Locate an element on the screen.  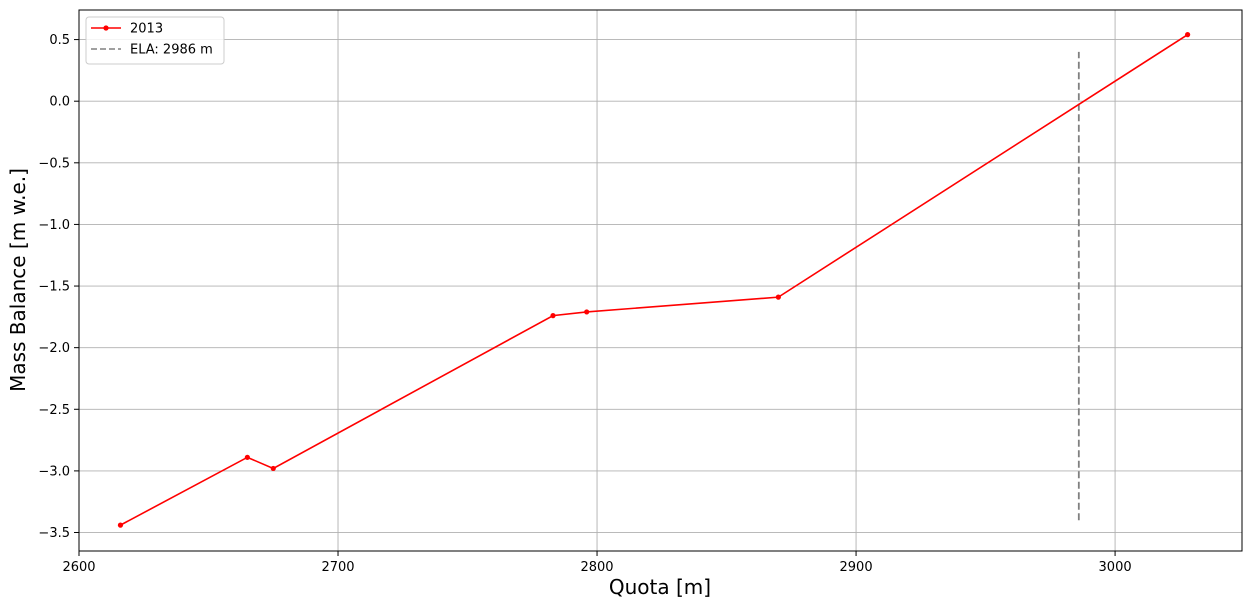
x-tick-label: 2700 is located at coordinates (337, 567).